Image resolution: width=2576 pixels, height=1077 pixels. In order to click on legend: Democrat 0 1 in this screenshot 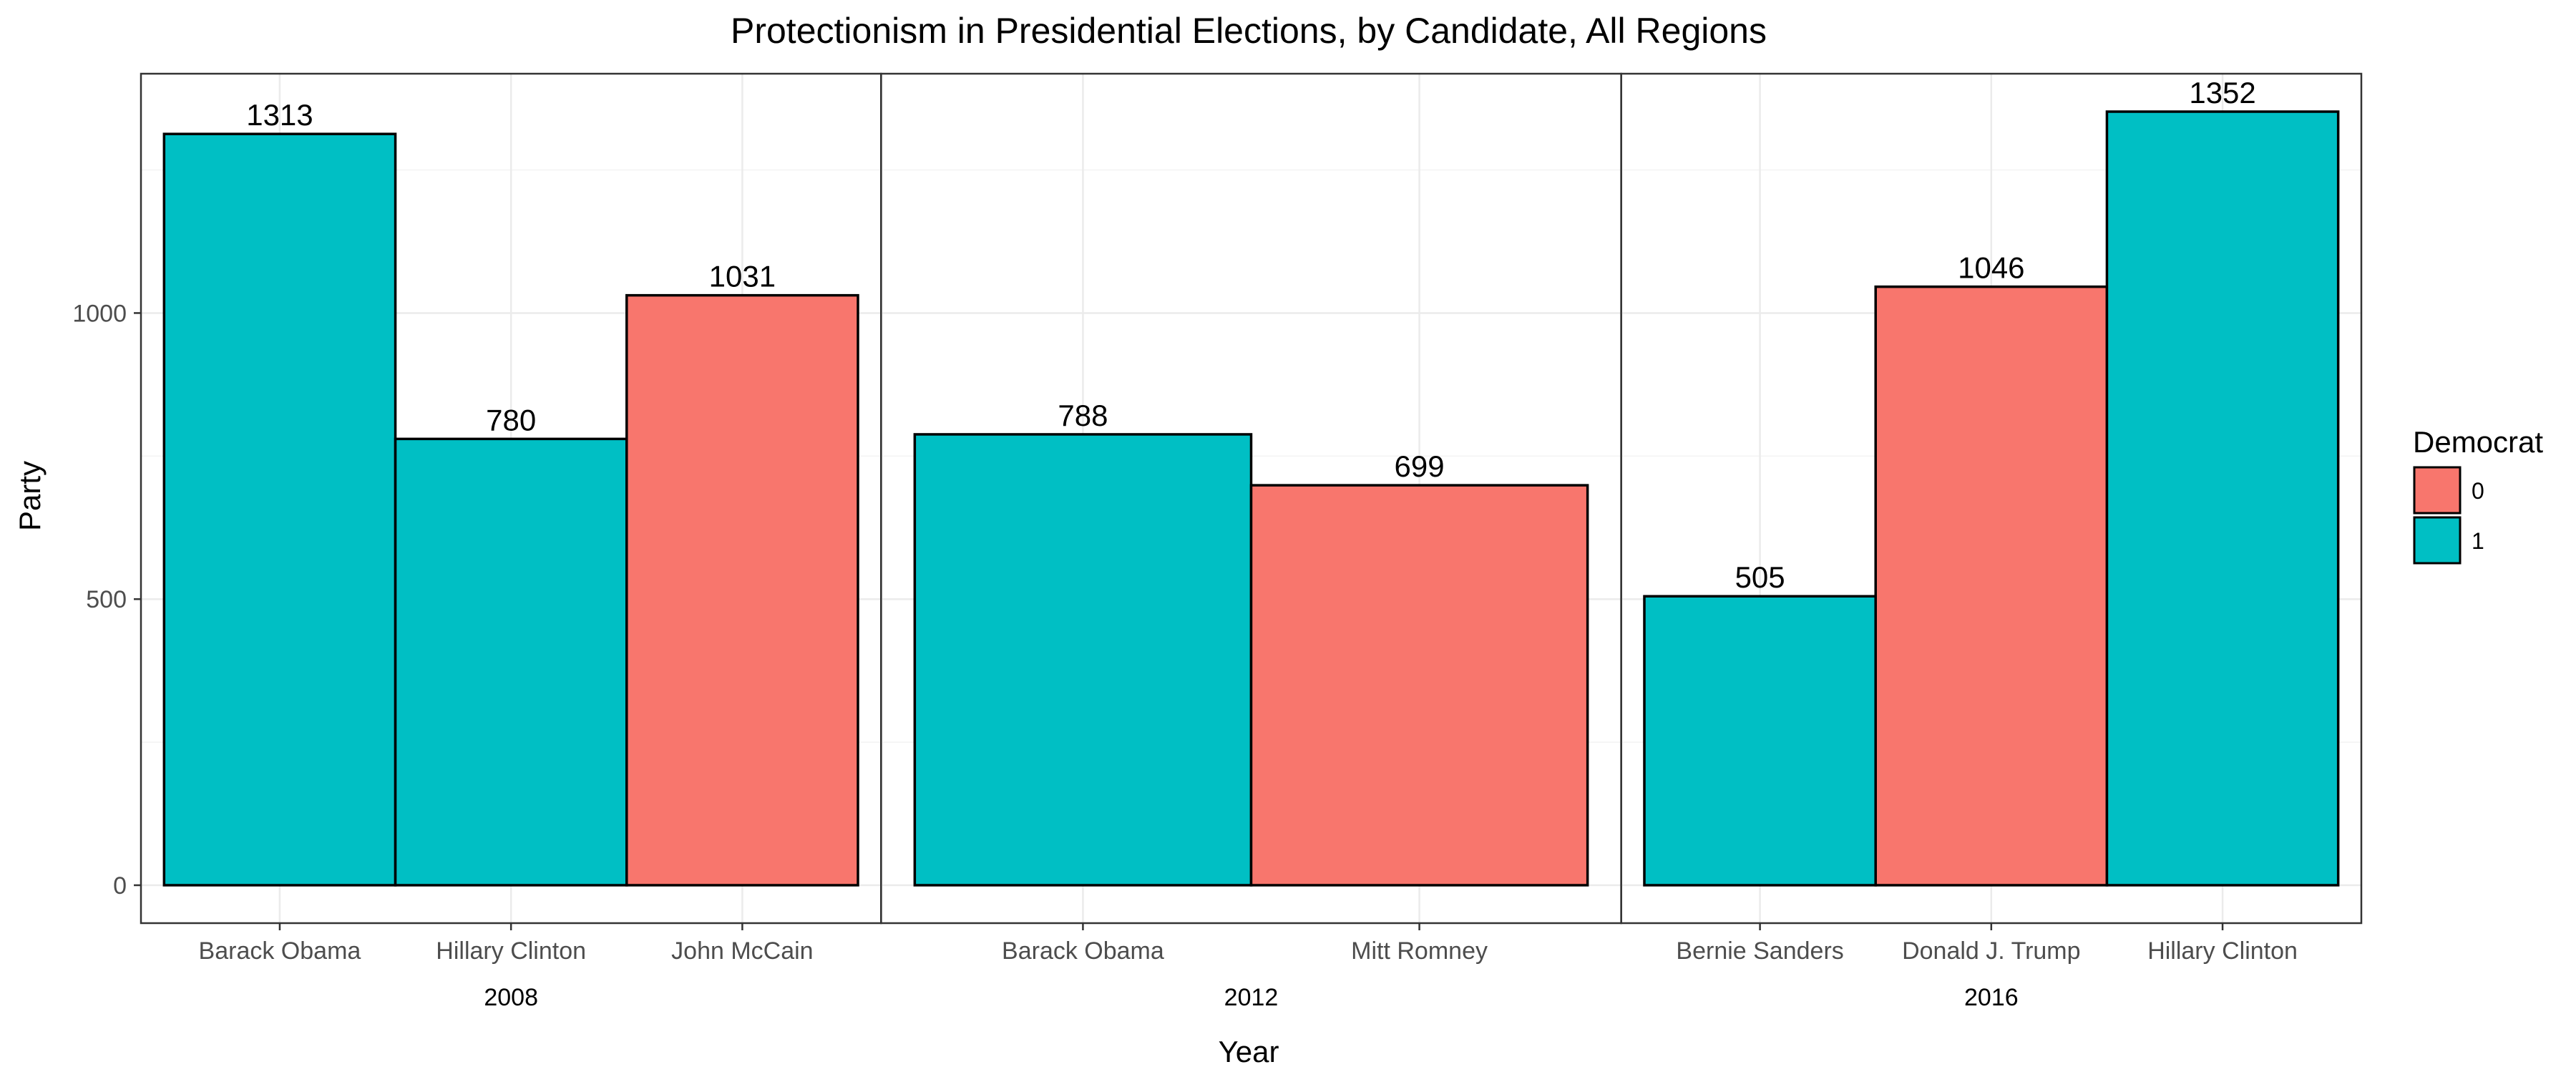, I will do `click(2478, 494)`.